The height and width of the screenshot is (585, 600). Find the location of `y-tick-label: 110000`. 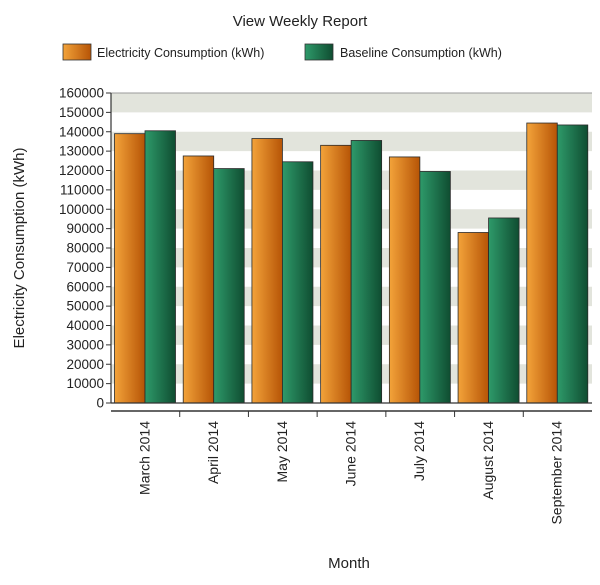

y-tick-label: 110000 is located at coordinates (82, 189).